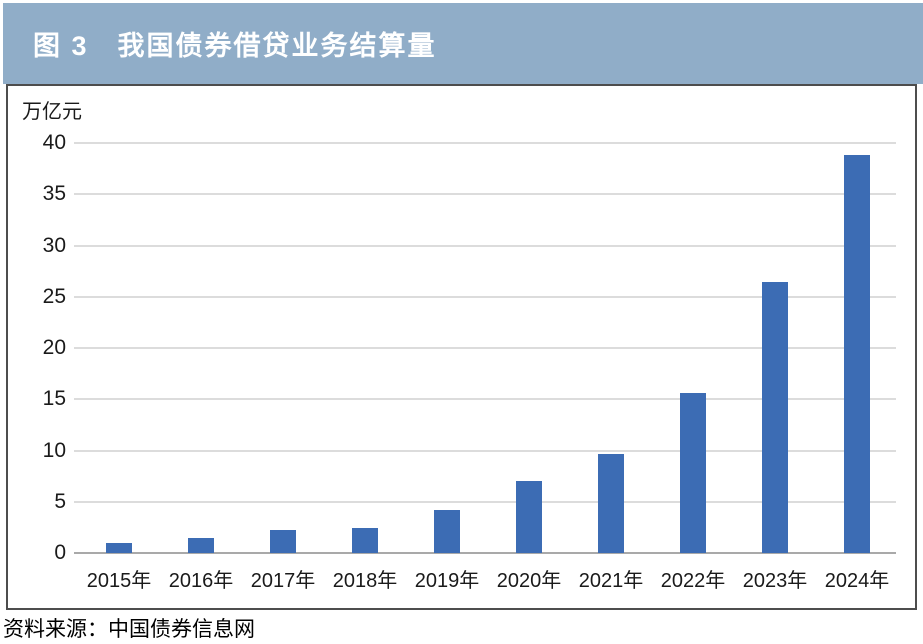 The width and height of the screenshot is (923, 644). Describe the element at coordinates (447, 531) in the screenshot. I see `bar-2019年` at that location.